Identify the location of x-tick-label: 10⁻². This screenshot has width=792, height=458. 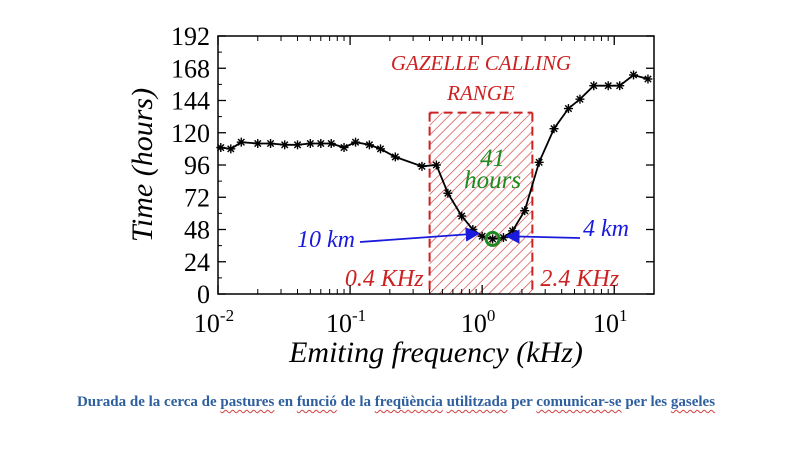
(214, 322).